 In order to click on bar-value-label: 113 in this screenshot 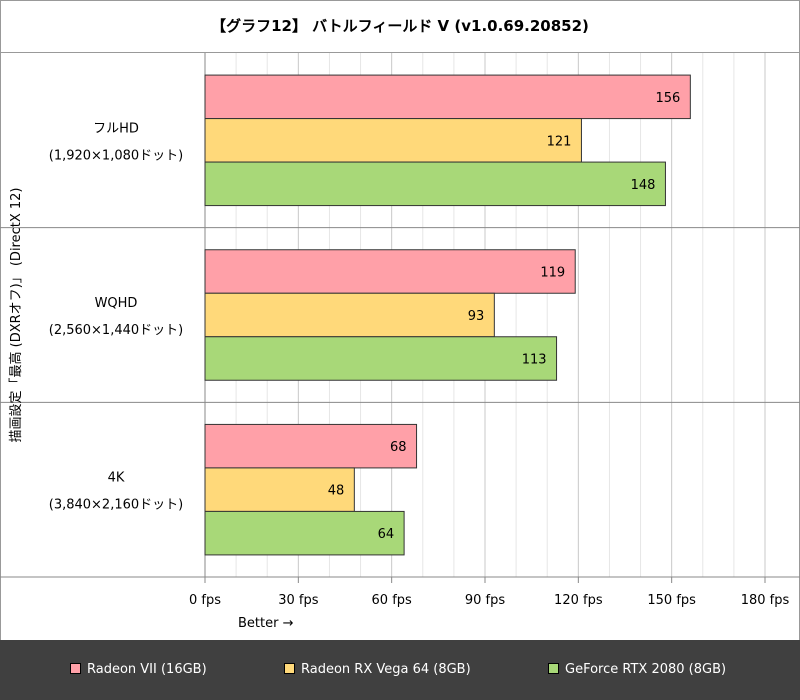, I will do `click(534, 360)`.